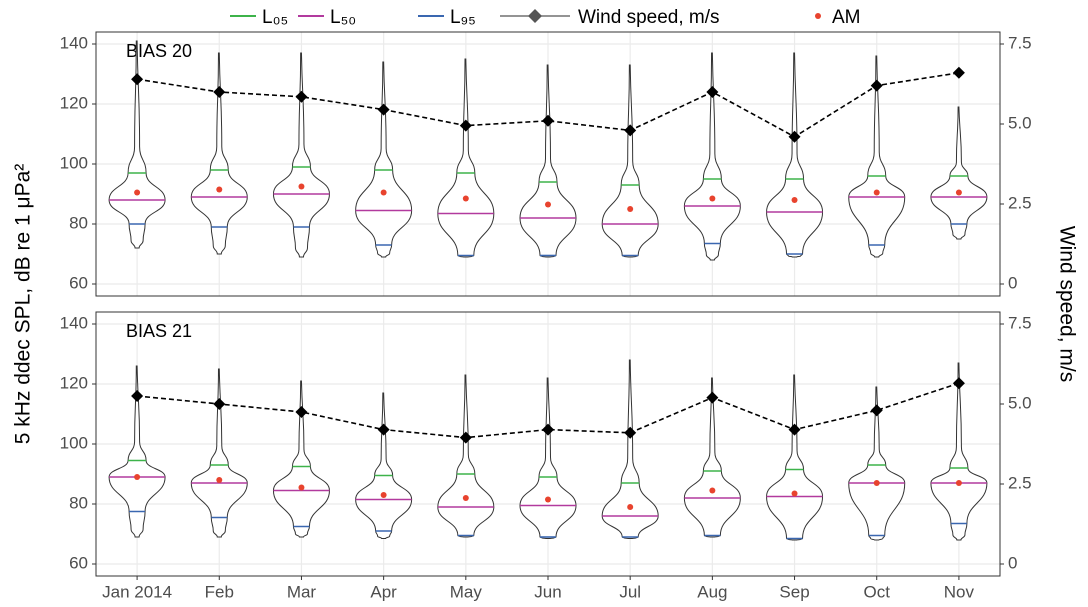 The width and height of the screenshot is (1088, 607). What do you see at coordinates (466, 591) in the screenshot?
I see `x-tick-label: May` at bounding box center [466, 591].